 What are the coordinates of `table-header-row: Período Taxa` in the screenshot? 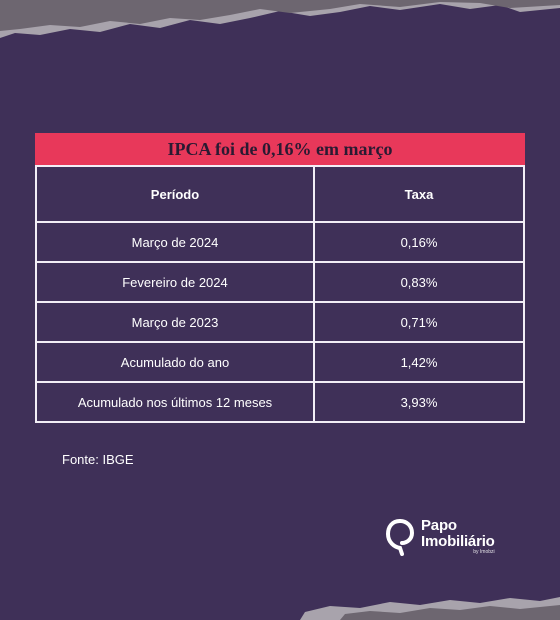 It's located at (280, 194).